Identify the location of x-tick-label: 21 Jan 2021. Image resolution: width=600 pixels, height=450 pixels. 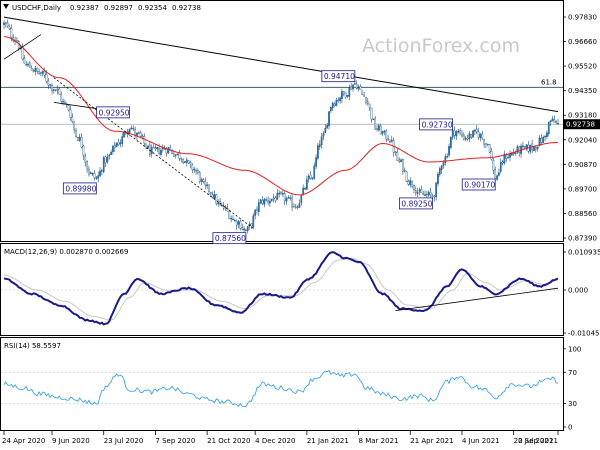
(328, 441).